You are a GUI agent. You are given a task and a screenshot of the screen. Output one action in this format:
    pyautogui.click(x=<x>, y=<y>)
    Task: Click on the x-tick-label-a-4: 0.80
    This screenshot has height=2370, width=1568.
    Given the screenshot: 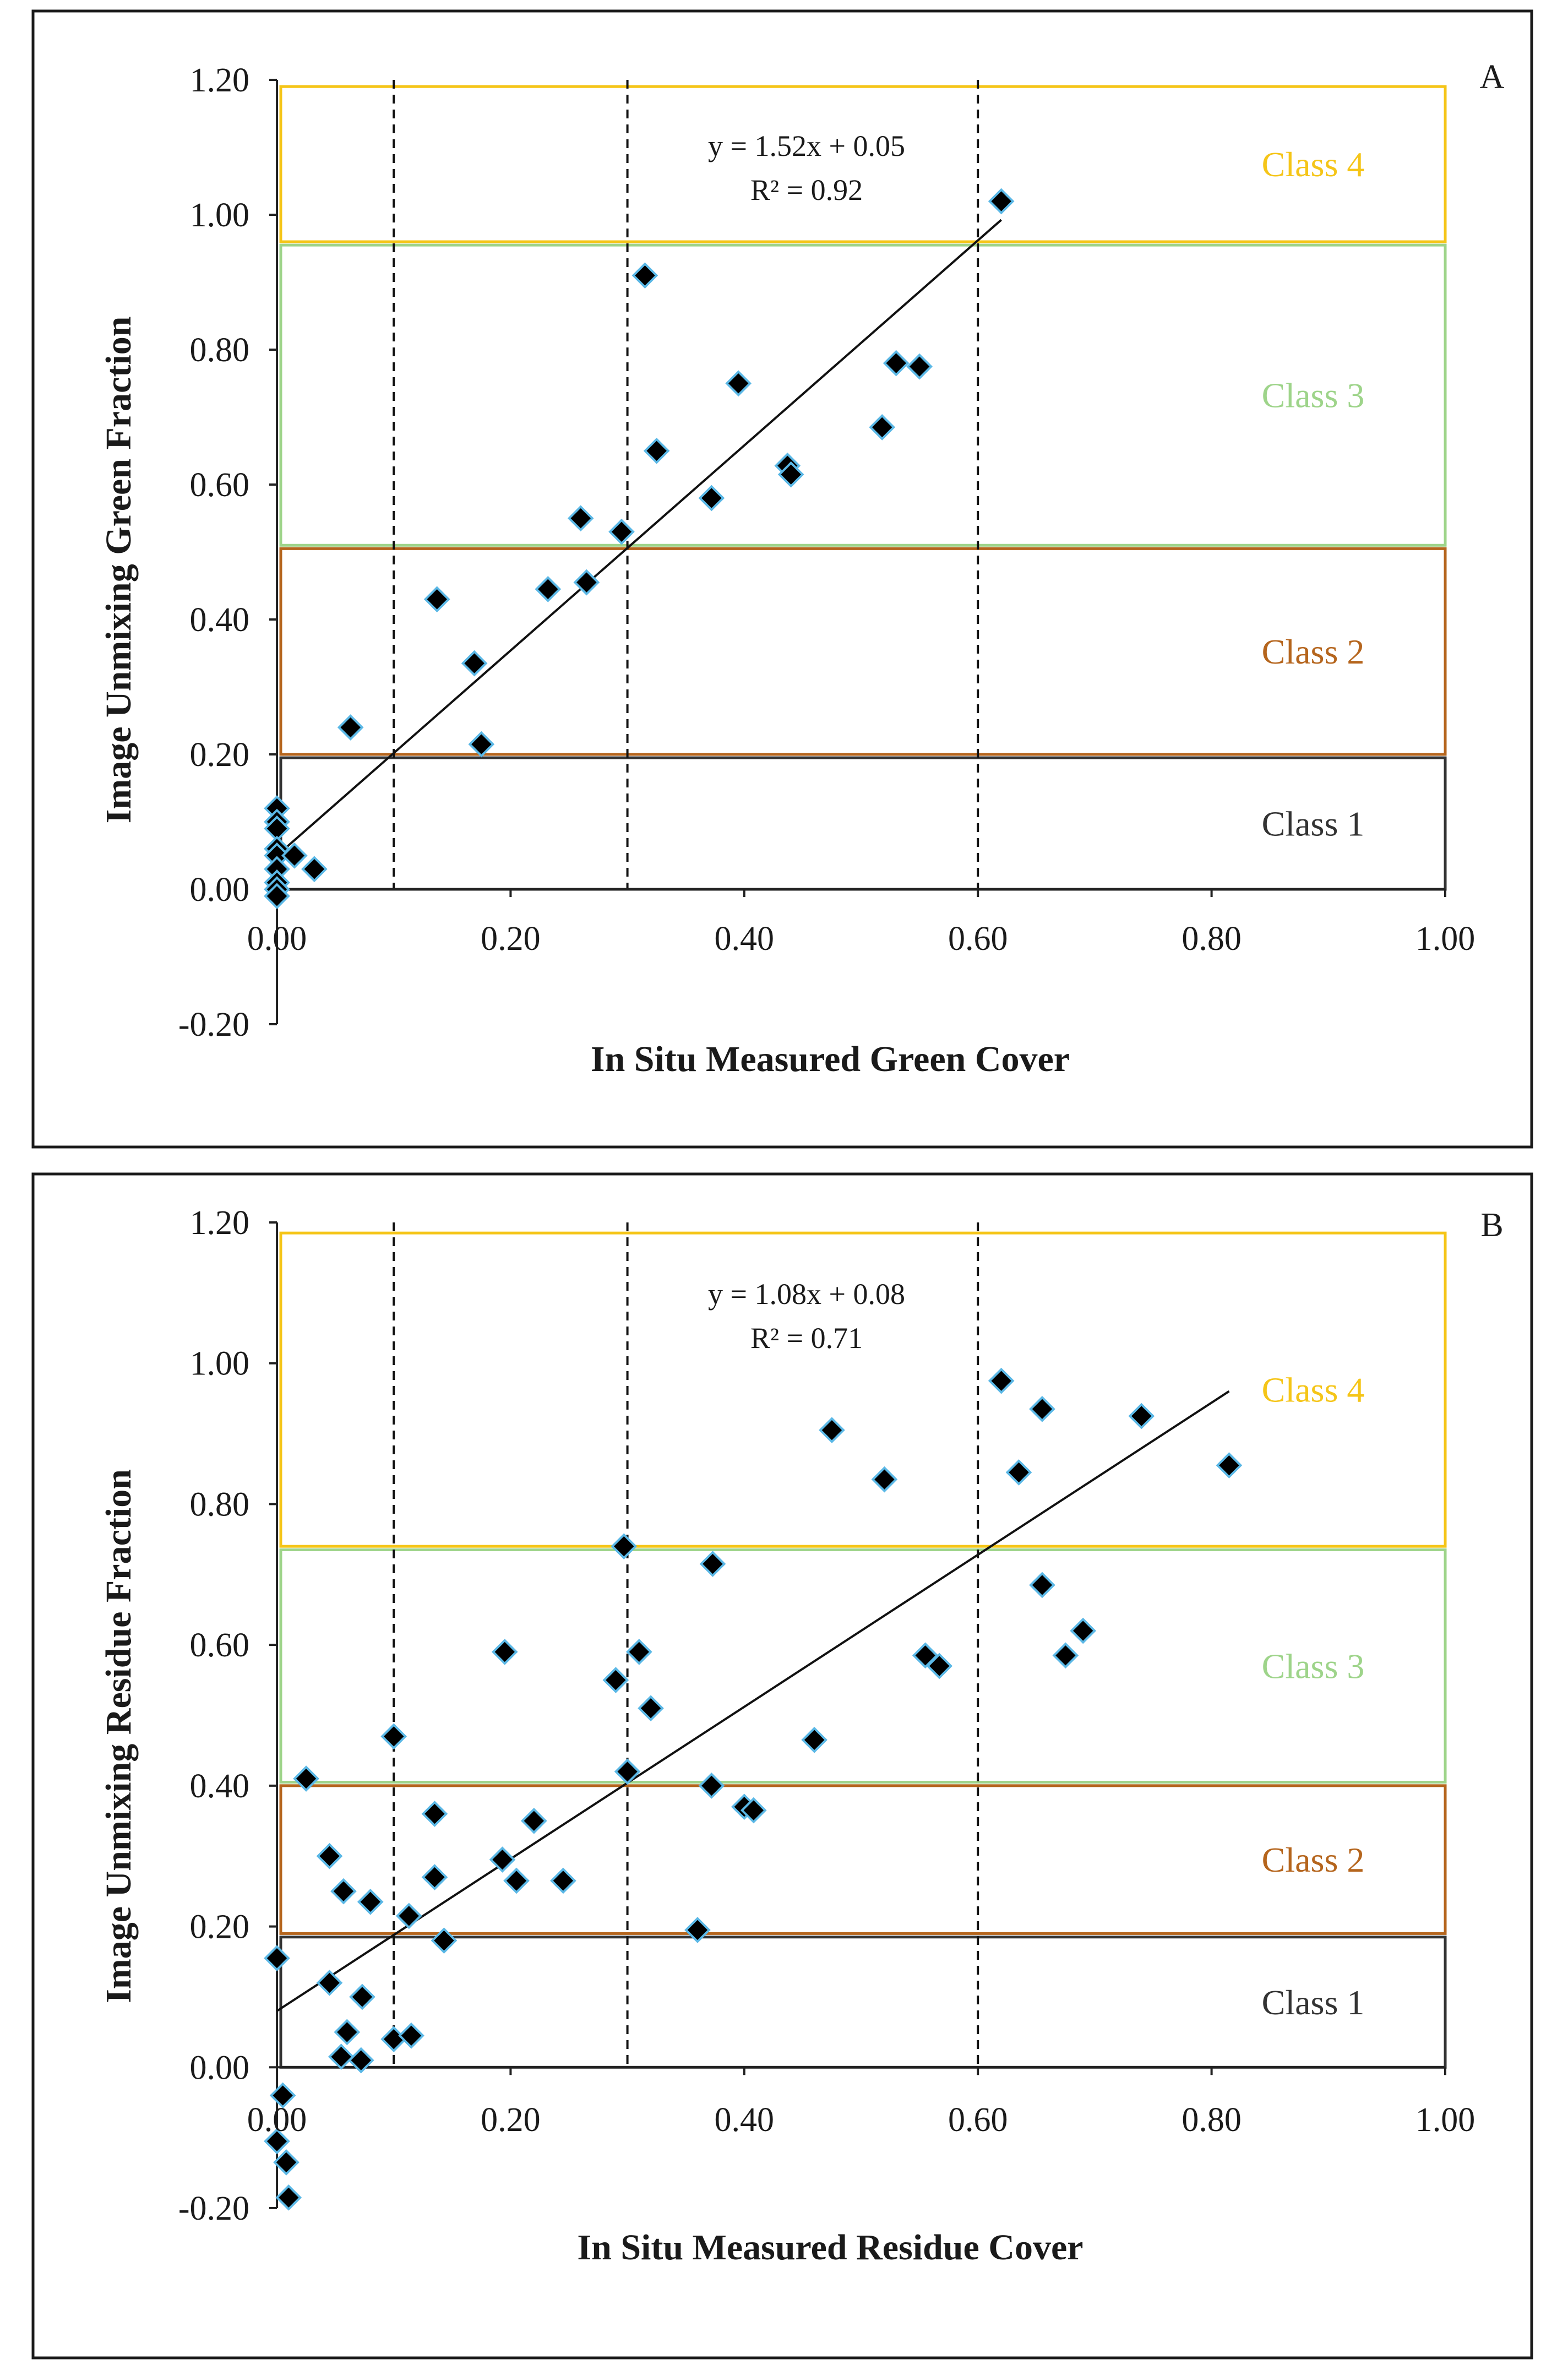 What is the action you would take?
    pyautogui.click(x=1212, y=939)
    